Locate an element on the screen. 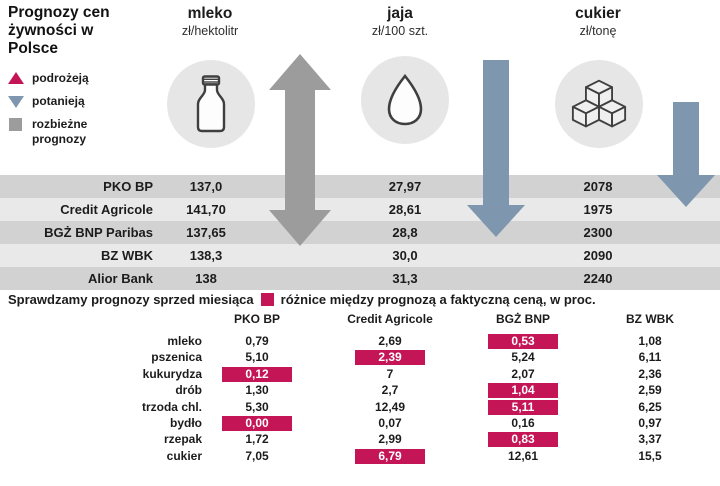 The image size is (720, 486). table-row: Alior Bank 138 31,3 2240 is located at coordinates (360, 278).